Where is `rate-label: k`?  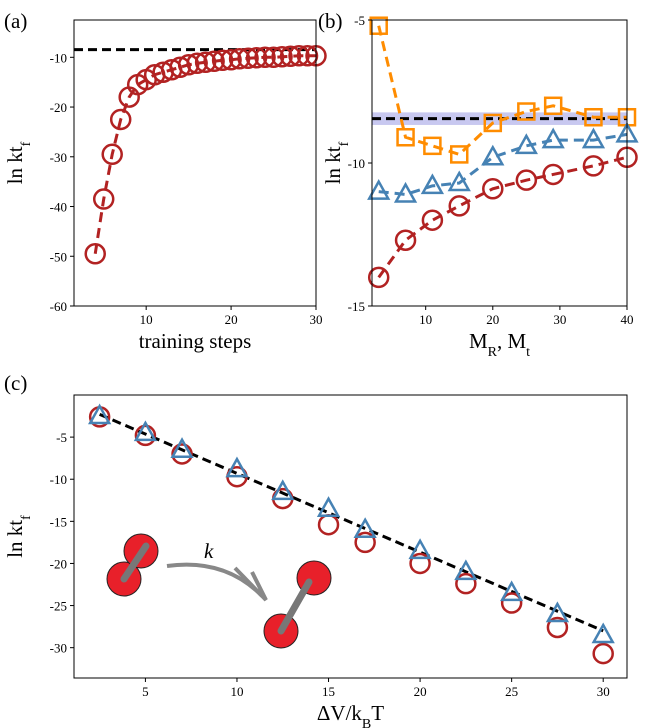 rate-label: k is located at coordinates (209, 551).